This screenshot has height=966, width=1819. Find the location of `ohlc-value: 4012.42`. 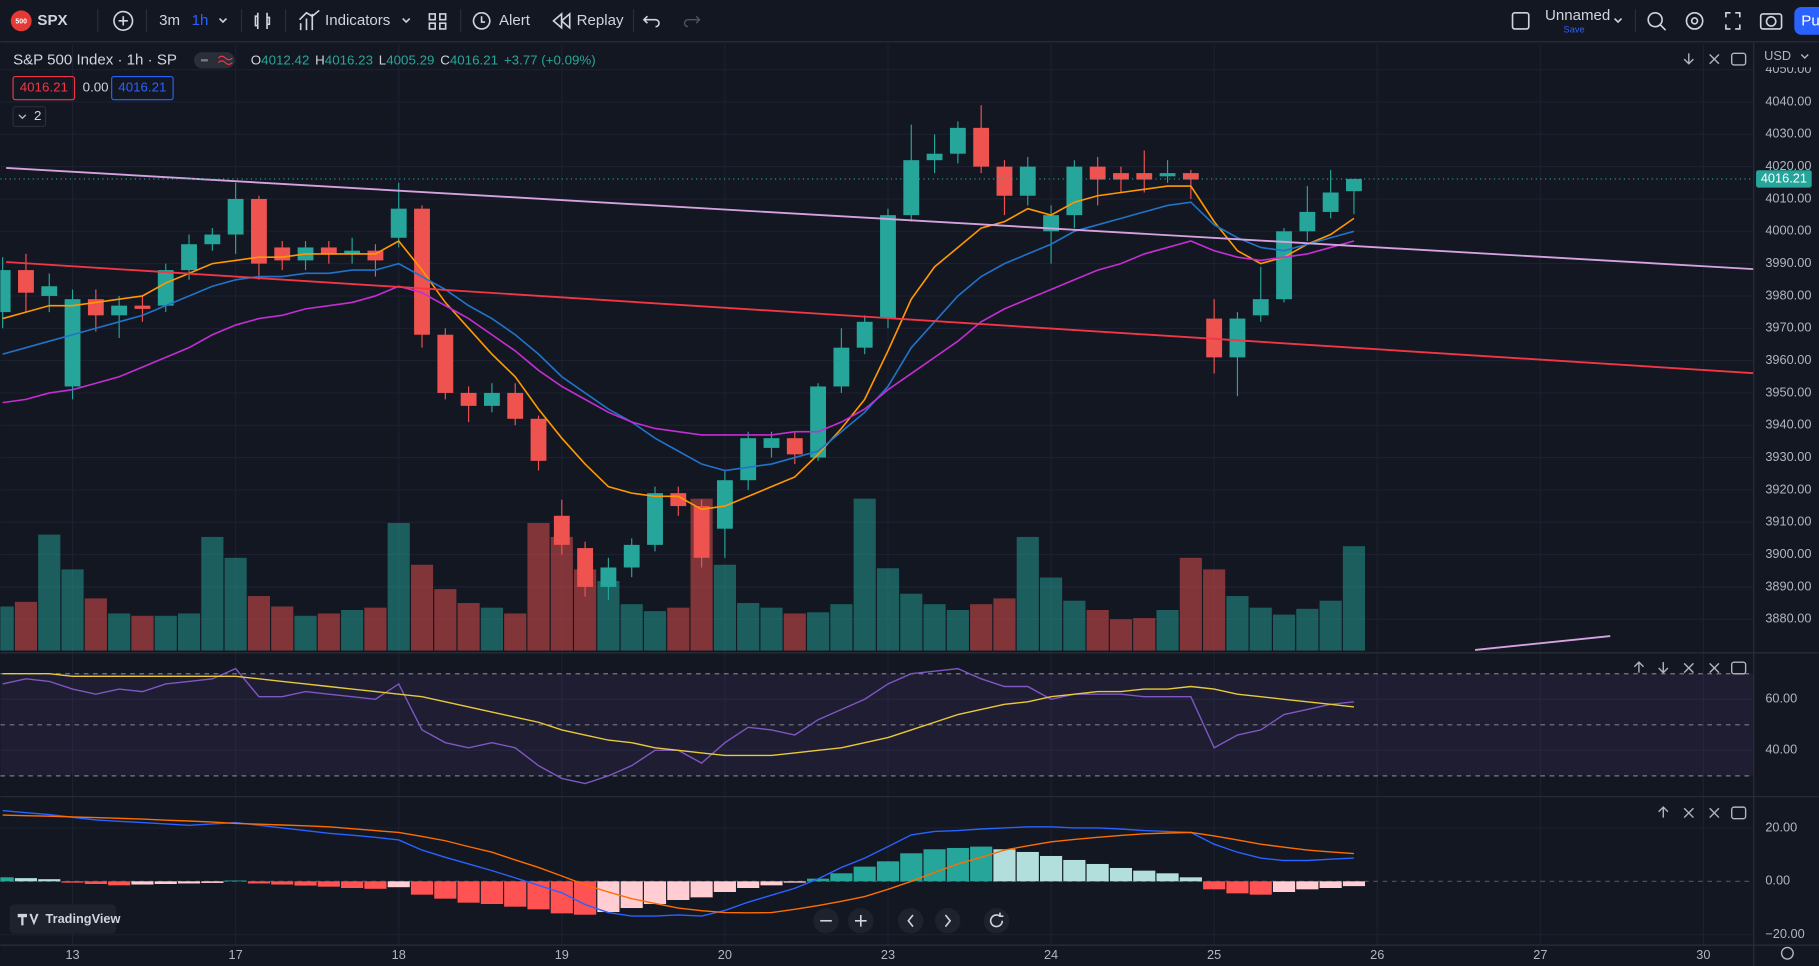

ohlc-value: 4012.42 is located at coordinates (285, 59).